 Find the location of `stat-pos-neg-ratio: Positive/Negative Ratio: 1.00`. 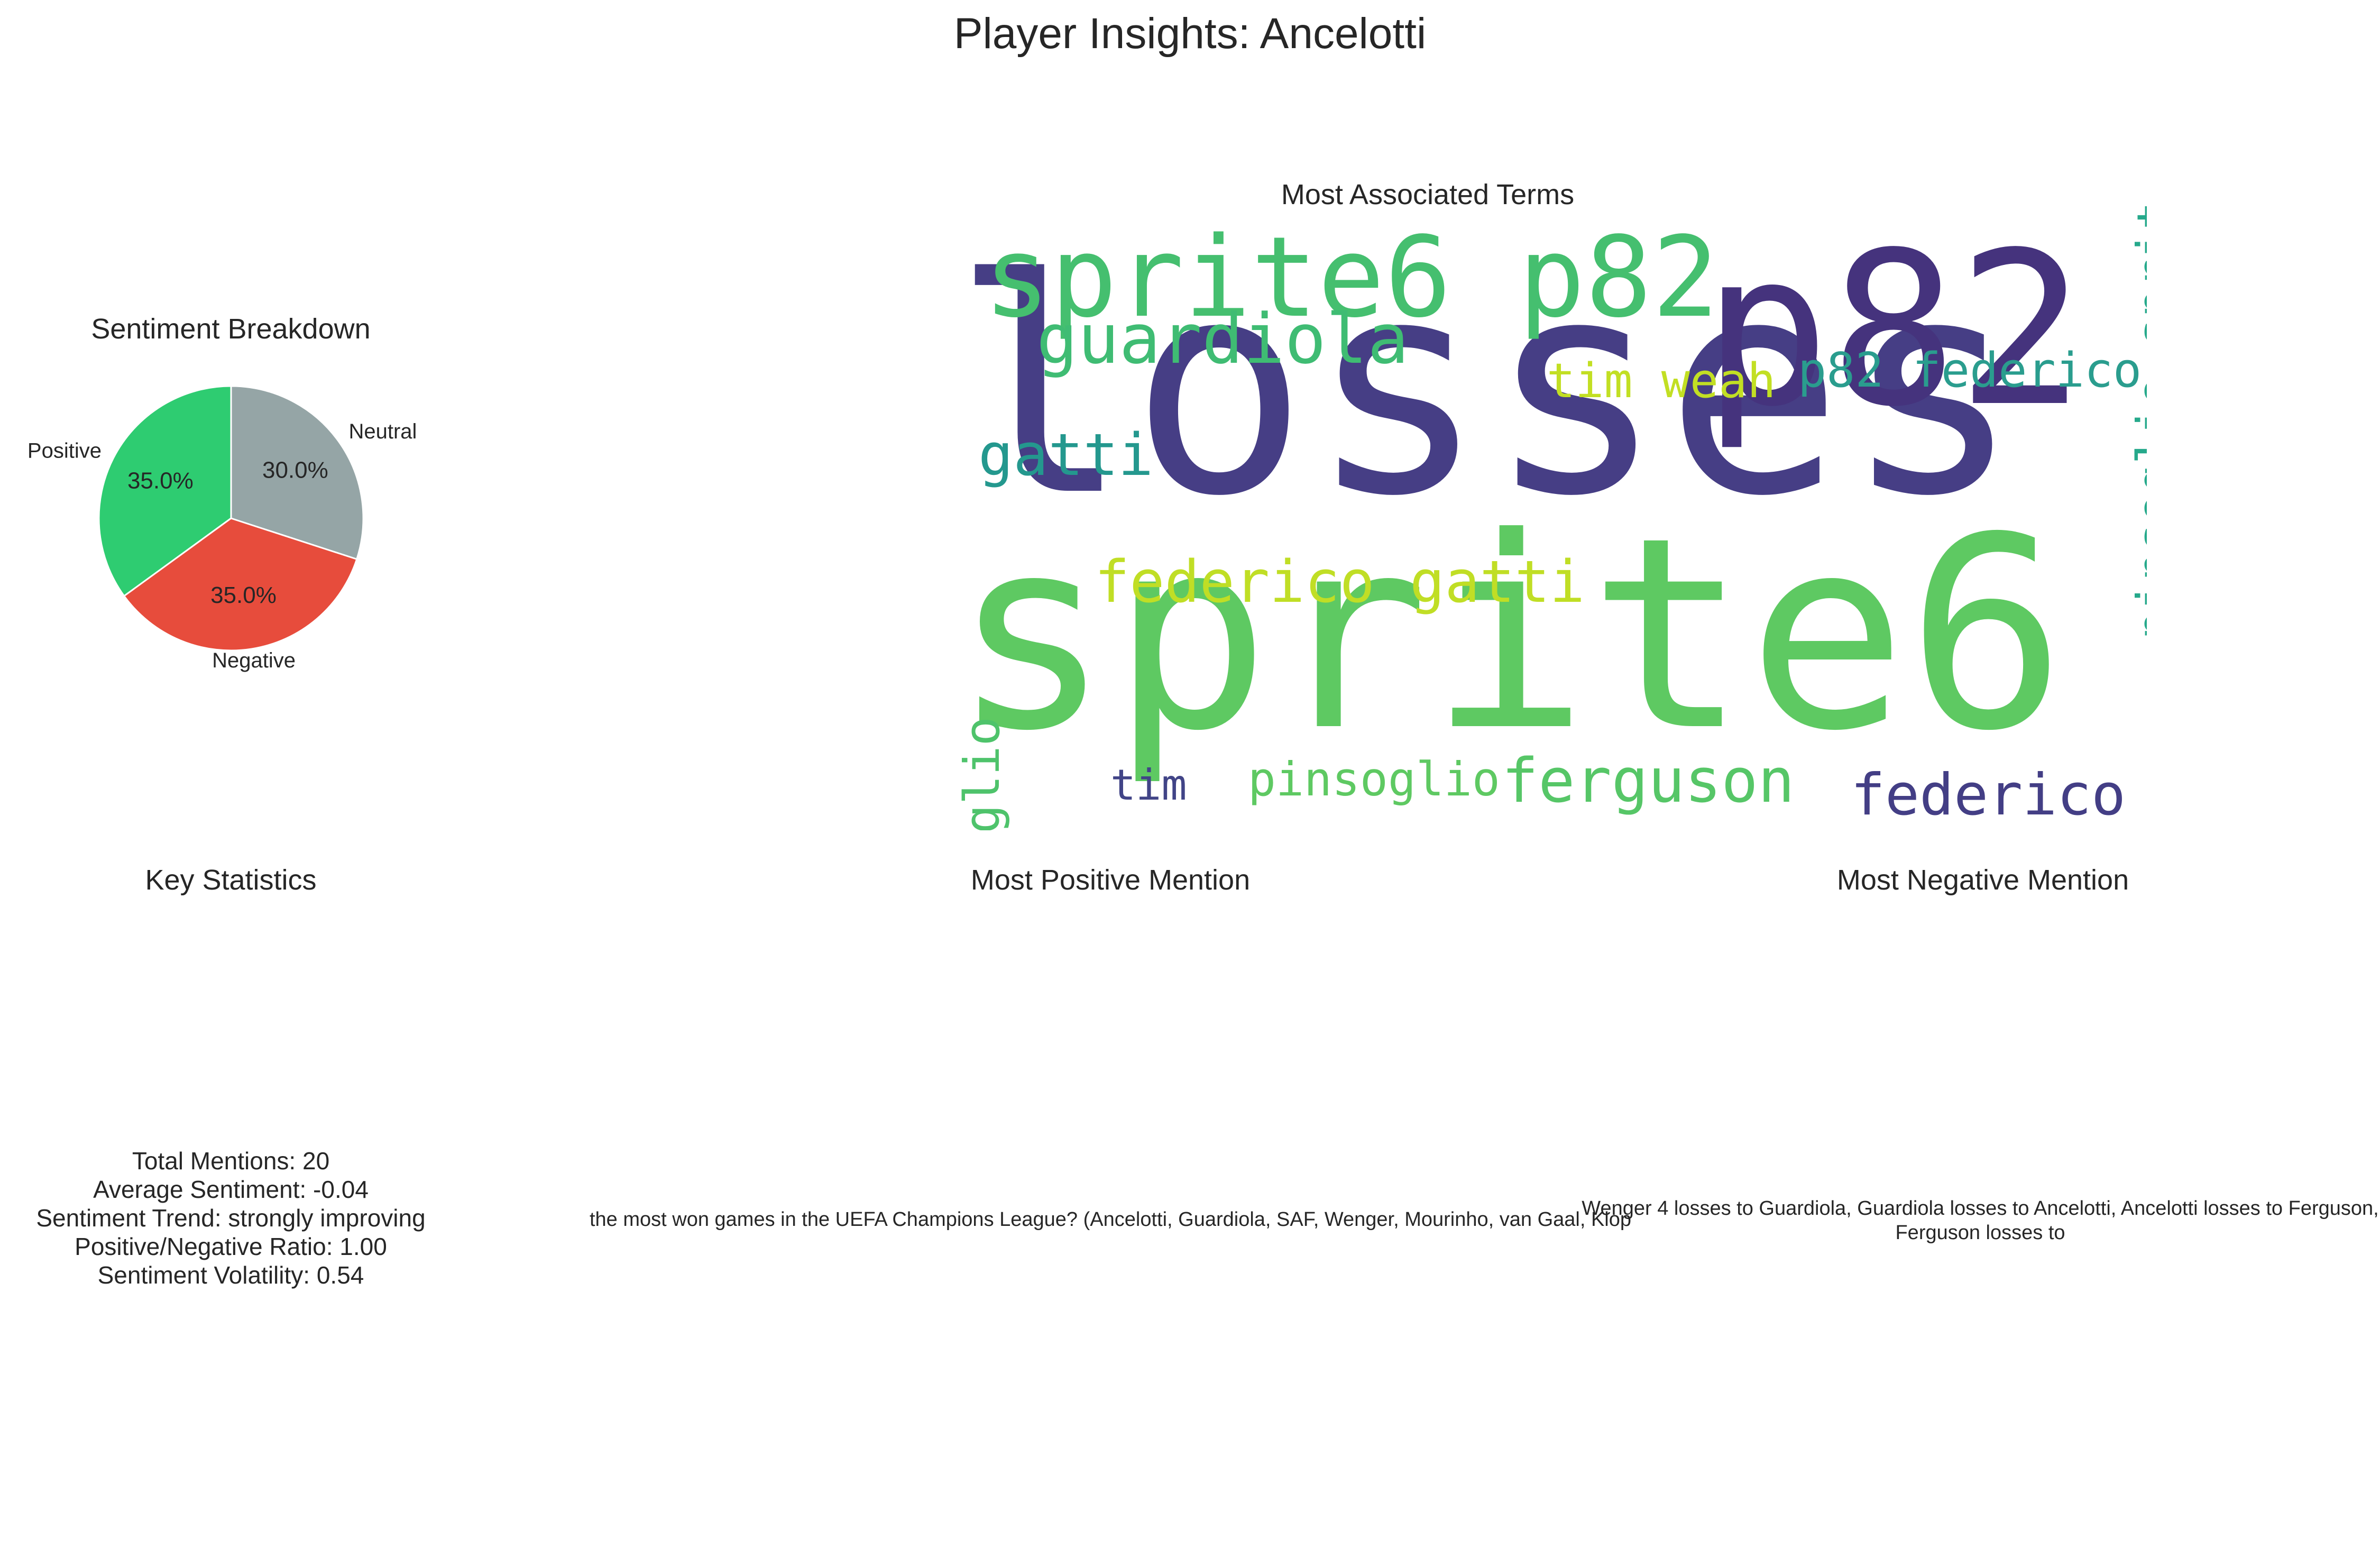

stat-pos-neg-ratio: Positive/Negative Ratio: 1.00 is located at coordinates (231, 1246).